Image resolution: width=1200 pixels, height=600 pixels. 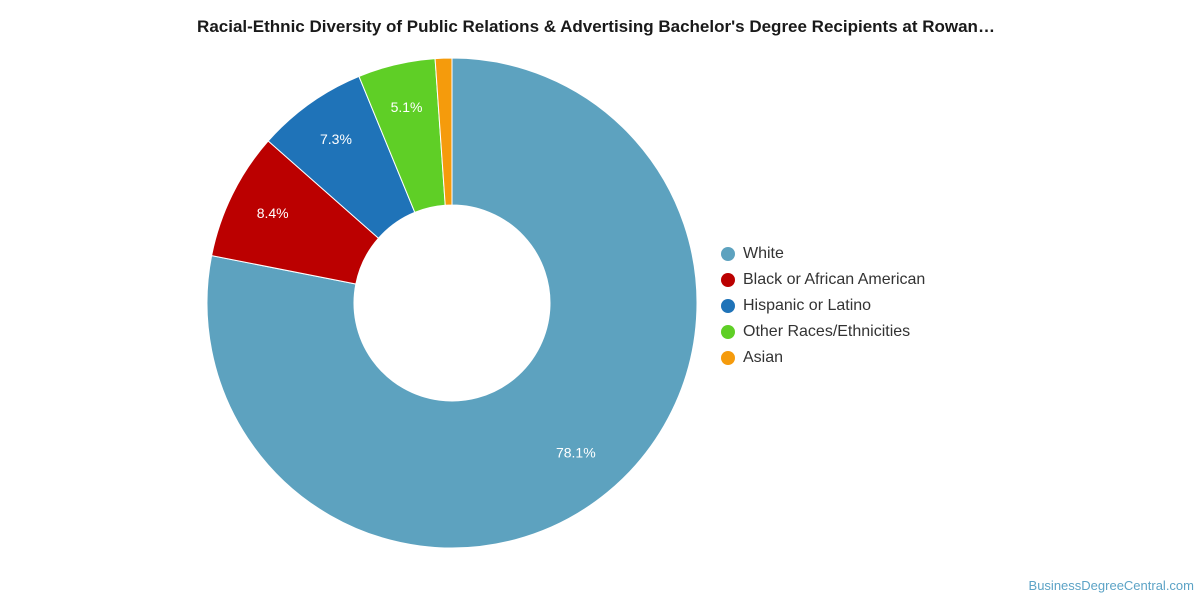 What do you see at coordinates (443, 131) in the screenshot?
I see `slice-asian` at bounding box center [443, 131].